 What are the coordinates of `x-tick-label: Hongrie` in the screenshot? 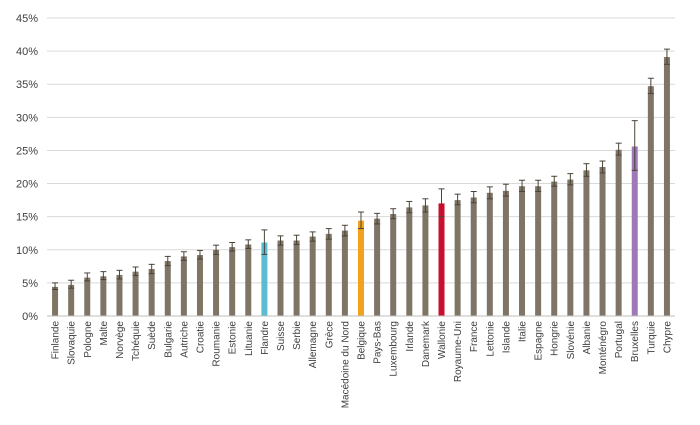 It's located at (555, 338).